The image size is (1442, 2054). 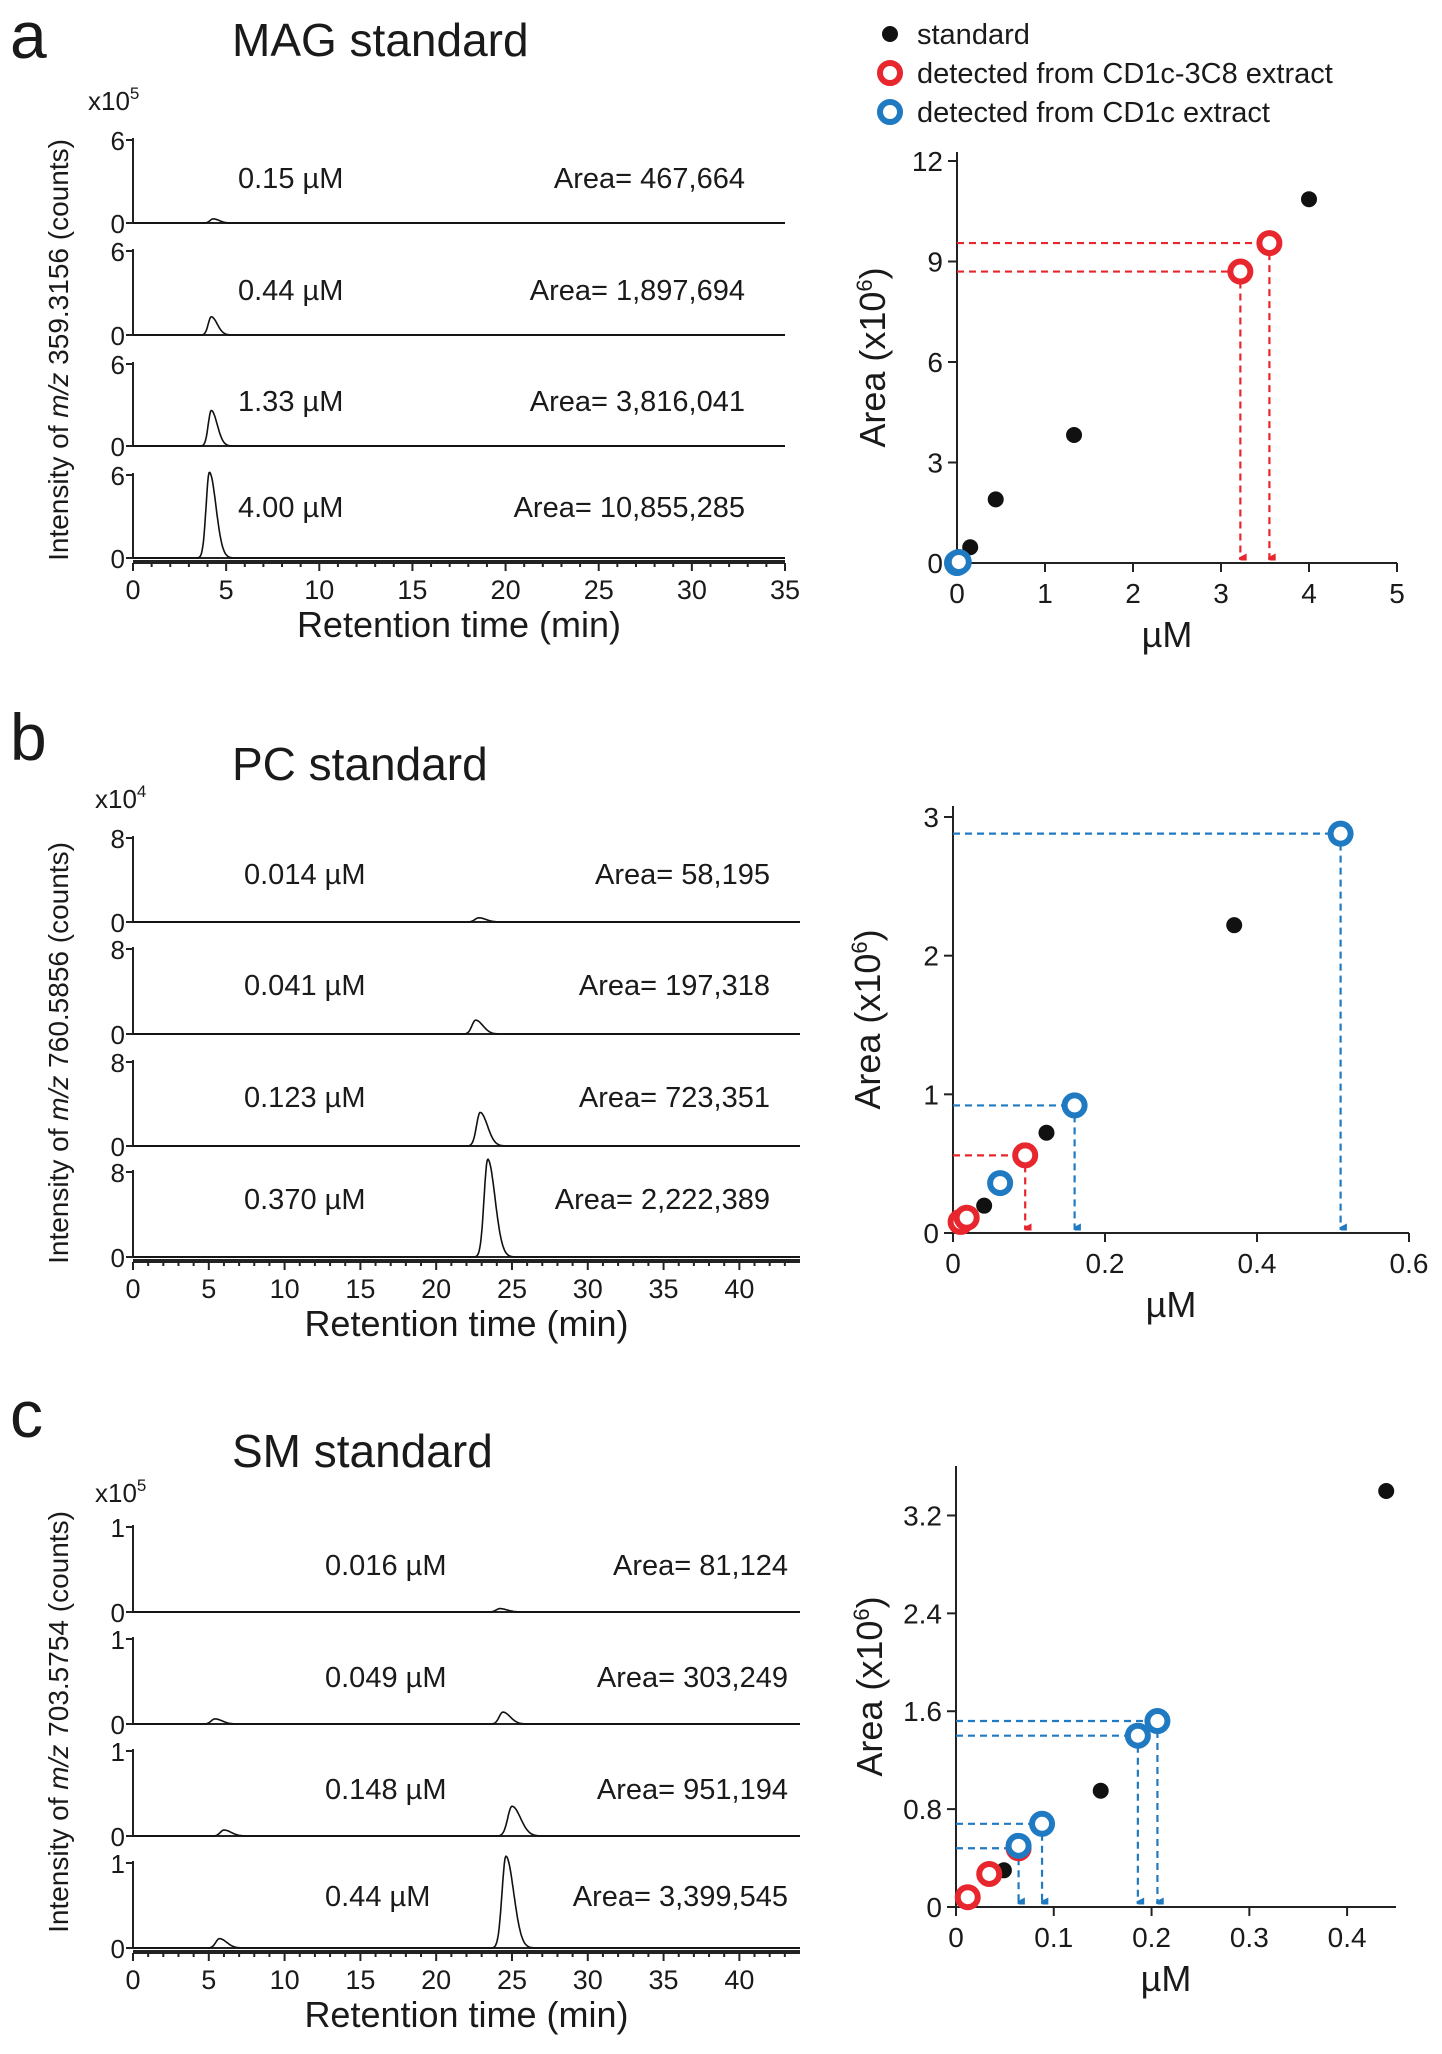 I want to click on legend-marker-red, so click(x=890, y=73).